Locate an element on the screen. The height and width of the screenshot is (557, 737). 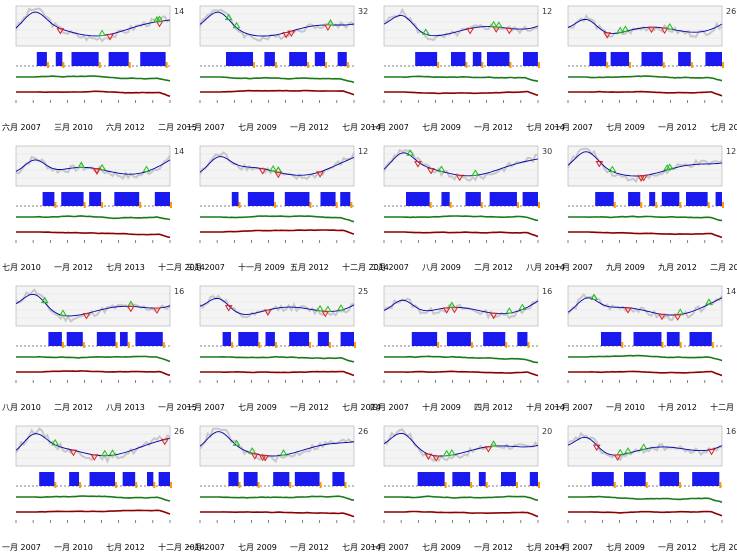
y-max-label: 26 is located at coordinates (363, 431).